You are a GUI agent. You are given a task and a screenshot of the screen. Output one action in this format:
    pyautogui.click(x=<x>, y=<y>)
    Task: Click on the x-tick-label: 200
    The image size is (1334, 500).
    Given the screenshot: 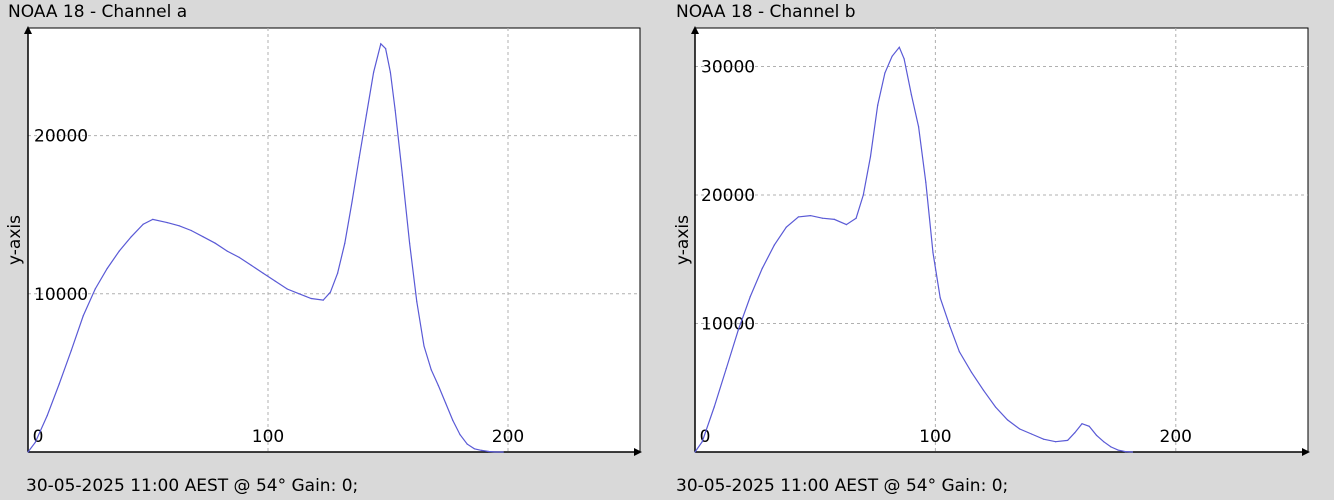 What is the action you would take?
    pyautogui.click(x=508, y=437)
    